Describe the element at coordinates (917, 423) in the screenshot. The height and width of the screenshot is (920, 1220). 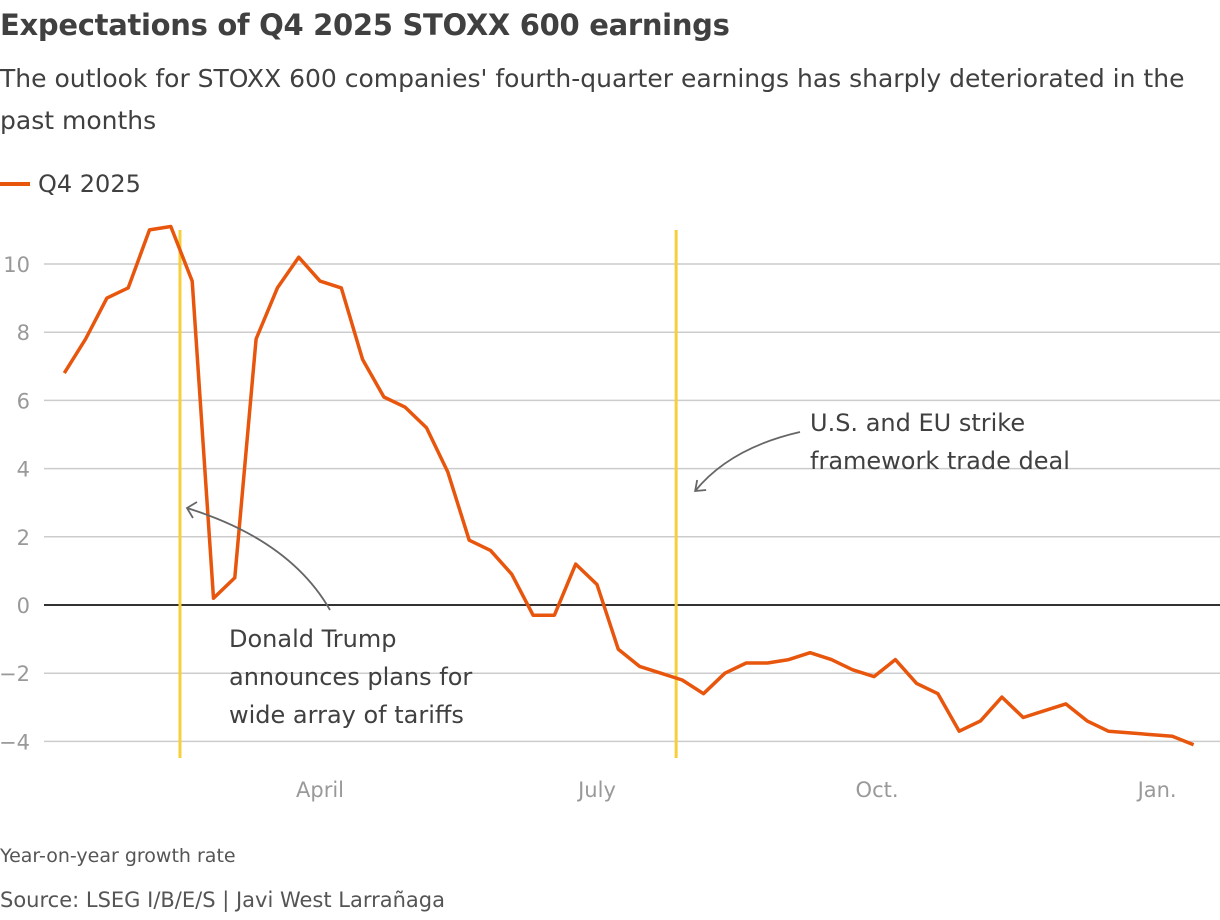
I see `annotation-text-trade-deal: U.S. and EU strike` at that location.